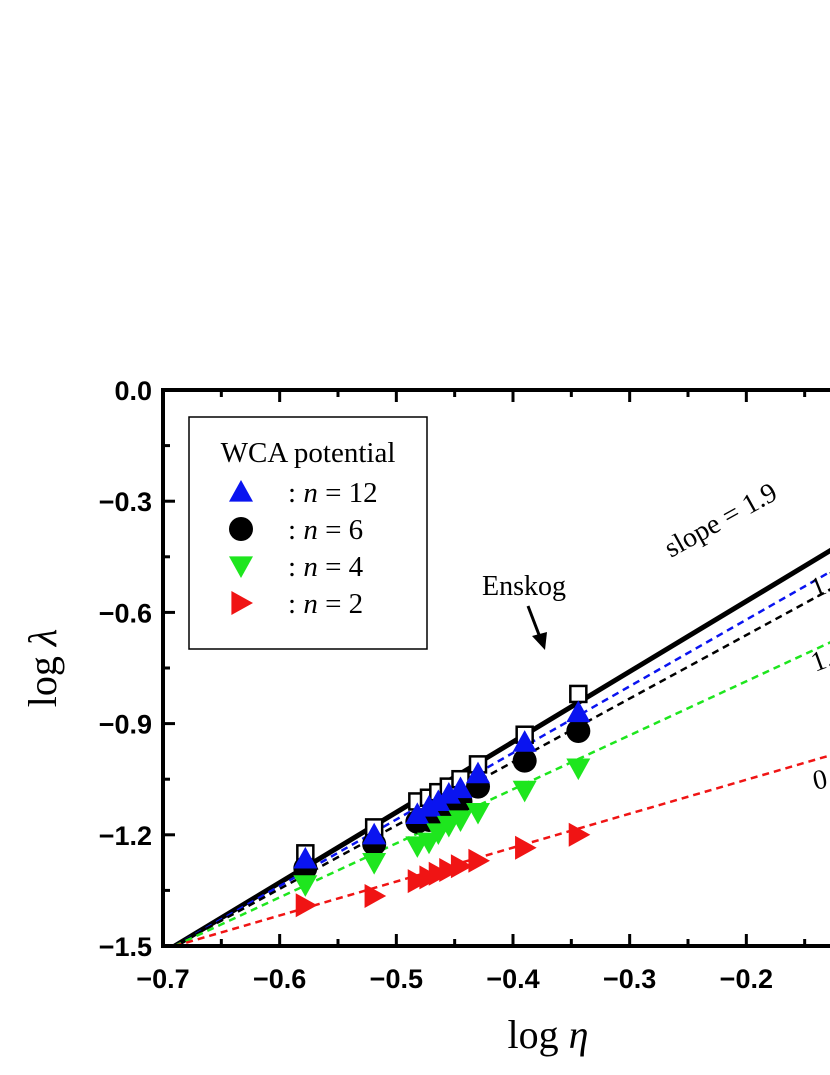 The width and height of the screenshot is (830, 1075). Describe the element at coordinates (326, 567) in the screenshot. I see `legend-label-2: : n = 4` at that location.